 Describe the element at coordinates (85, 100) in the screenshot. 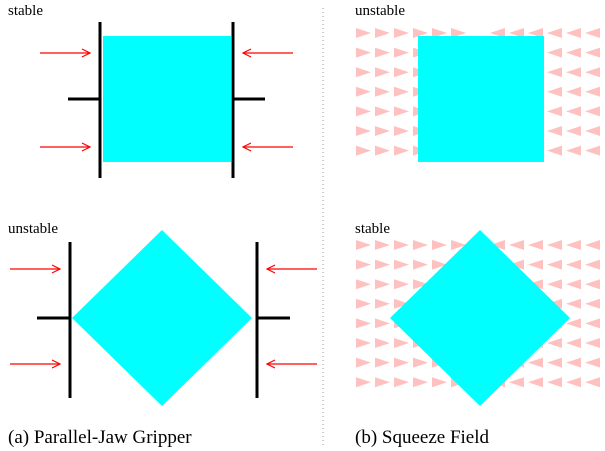

I see `left-jaw` at that location.